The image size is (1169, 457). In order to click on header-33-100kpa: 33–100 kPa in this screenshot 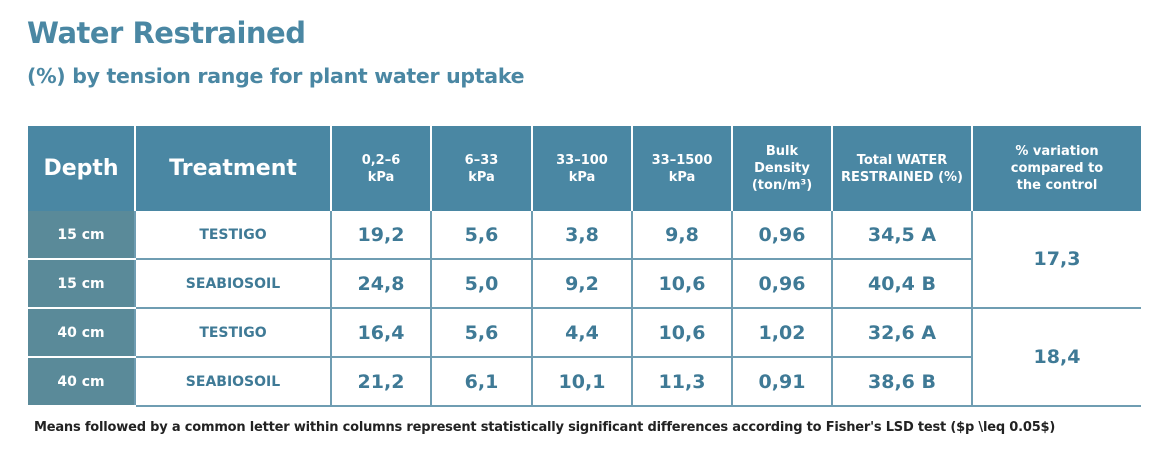, I will do `click(581, 168)`.